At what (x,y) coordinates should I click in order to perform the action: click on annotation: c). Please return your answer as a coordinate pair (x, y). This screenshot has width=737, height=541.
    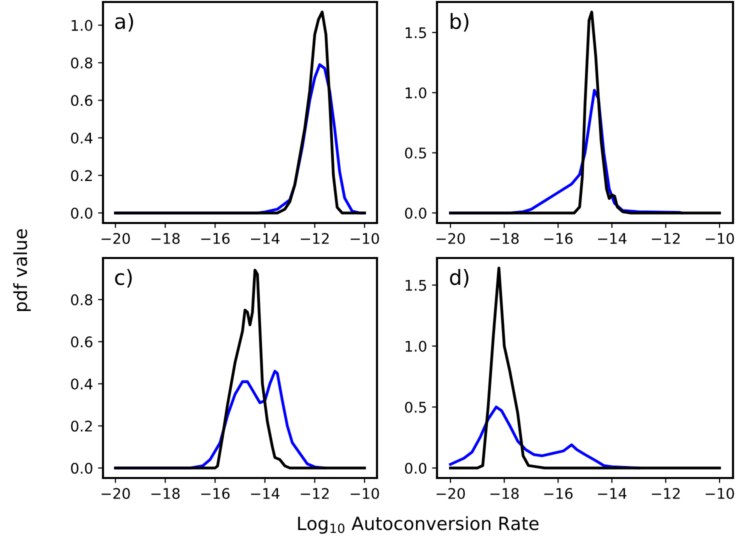
    Looking at the image, I should click on (123, 278).